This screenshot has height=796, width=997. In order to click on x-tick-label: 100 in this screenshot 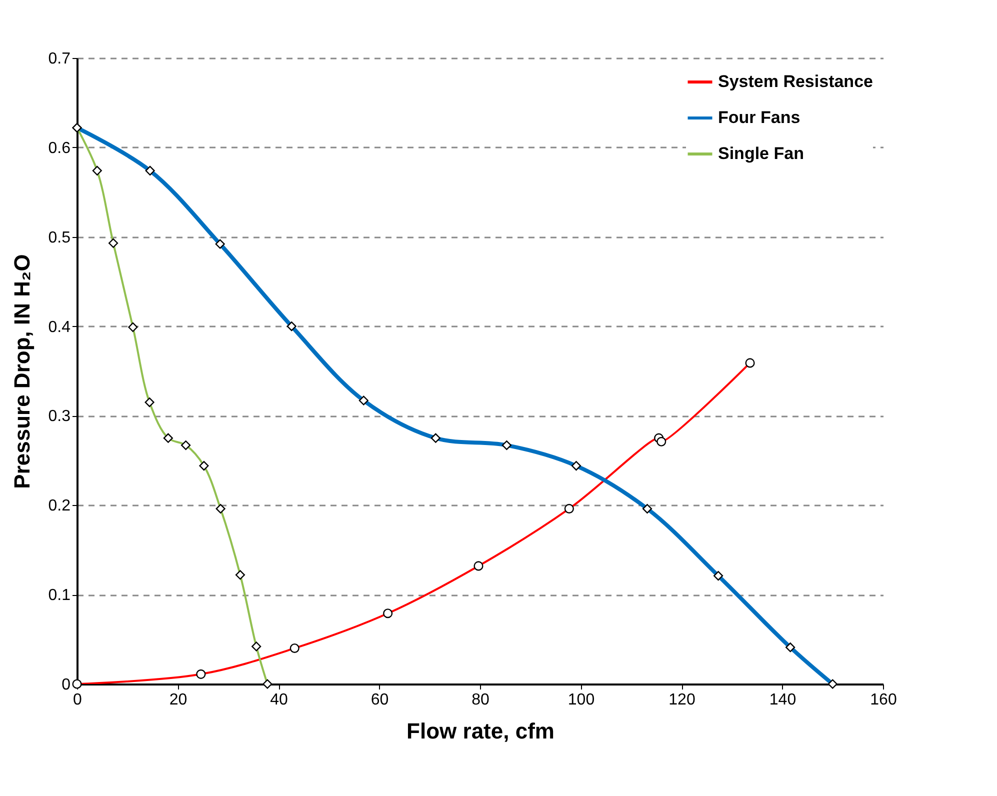, I will do `click(581, 700)`.